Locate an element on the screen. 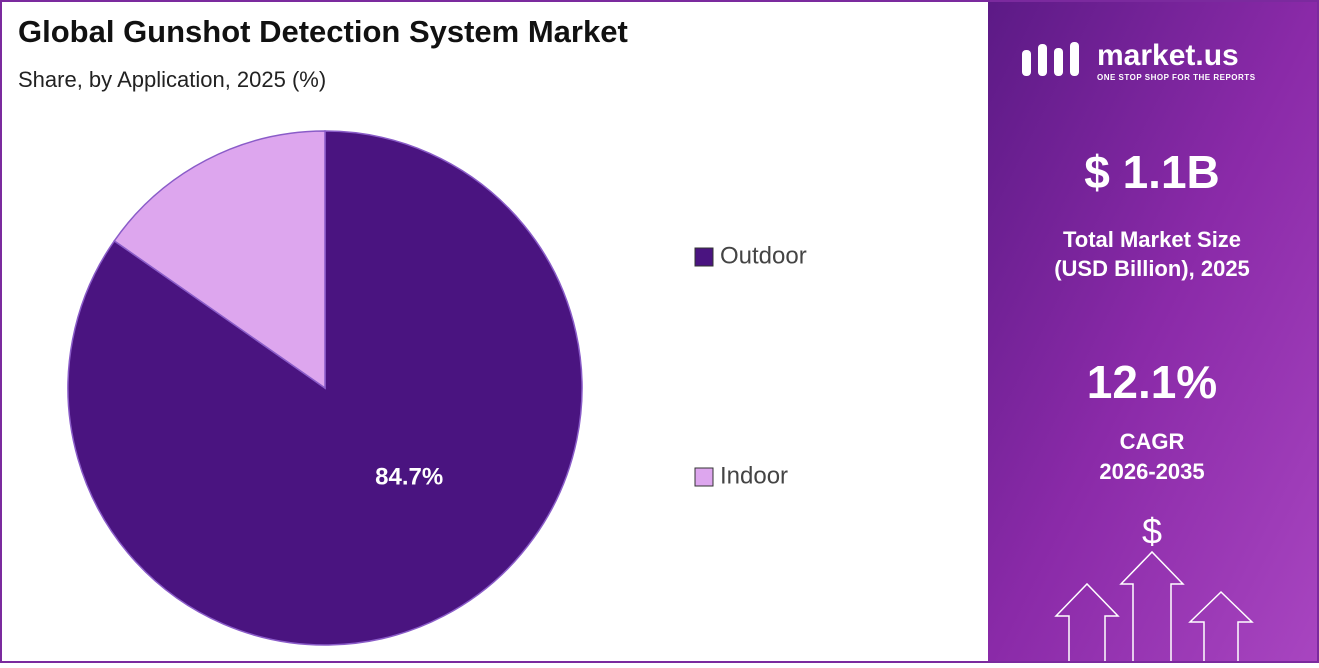  legend-label: Outdoor is located at coordinates (763, 255).